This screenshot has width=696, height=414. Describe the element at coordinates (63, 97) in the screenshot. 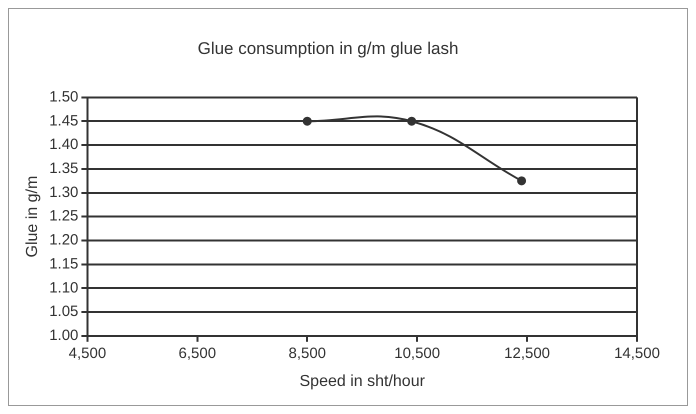

I see `y-tick-label: 1.50` at that location.